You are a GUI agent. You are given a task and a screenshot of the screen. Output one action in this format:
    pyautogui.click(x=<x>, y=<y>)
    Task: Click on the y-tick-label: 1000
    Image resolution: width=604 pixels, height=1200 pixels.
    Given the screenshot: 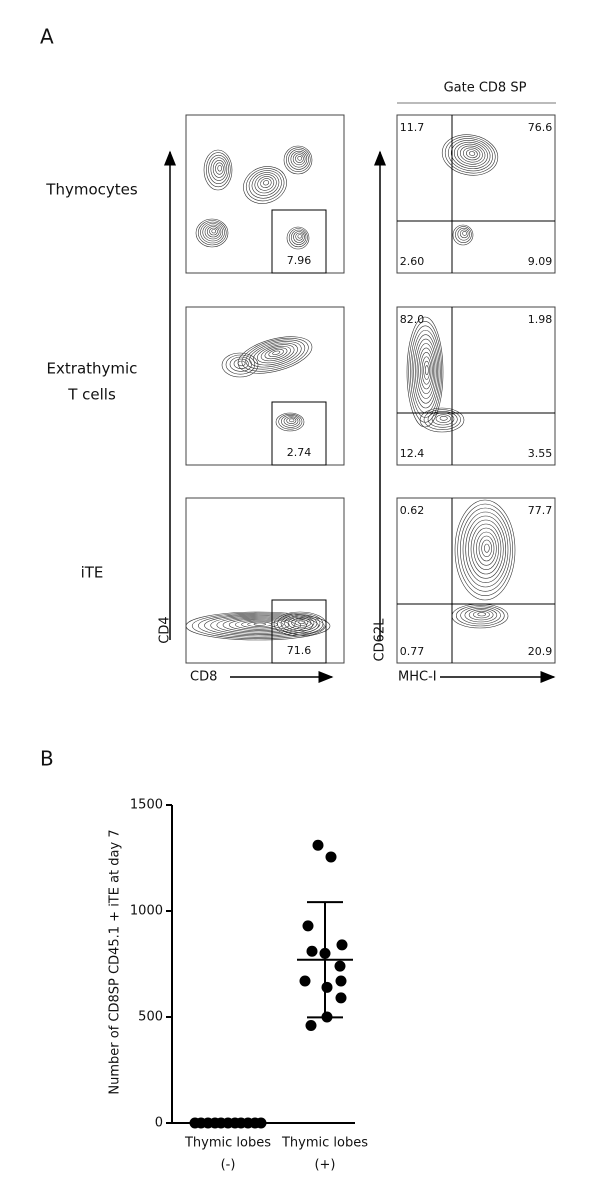 What is the action you would take?
    pyautogui.click(x=146, y=911)
    